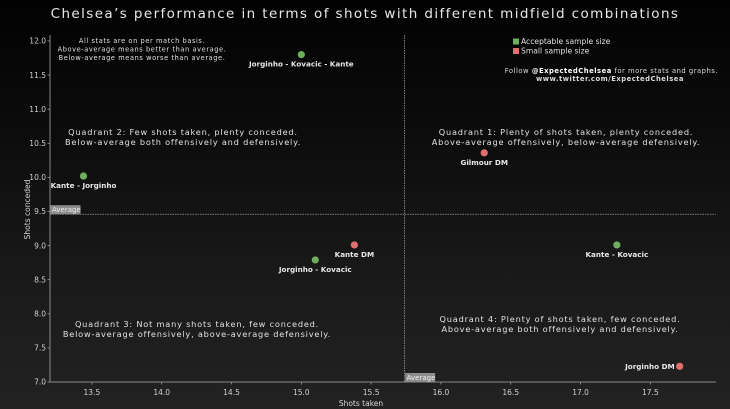 This screenshot has height=409, width=730. Describe the element at coordinates (37, 75) in the screenshot. I see `y-tick-label: 11.5` at that location.